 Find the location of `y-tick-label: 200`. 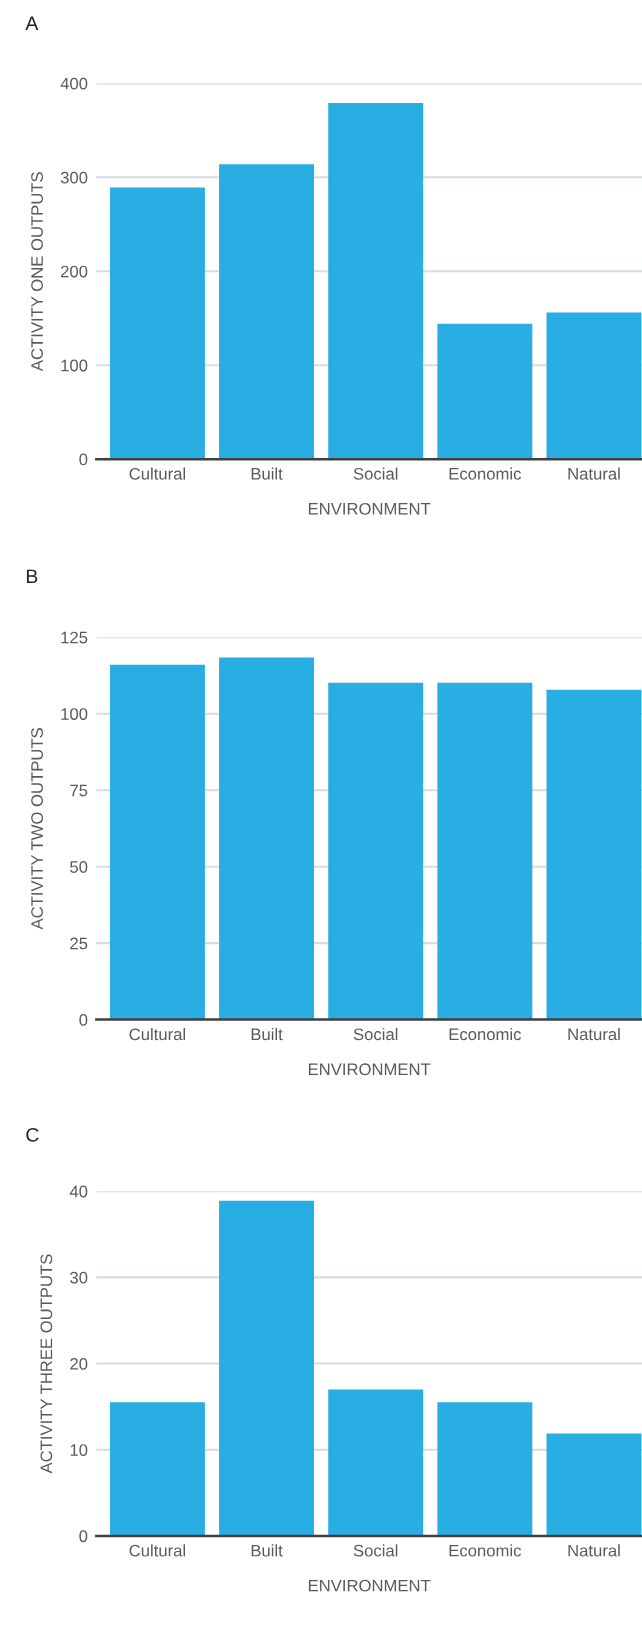

y-tick-label: 200 is located at coordinates (74, 271).